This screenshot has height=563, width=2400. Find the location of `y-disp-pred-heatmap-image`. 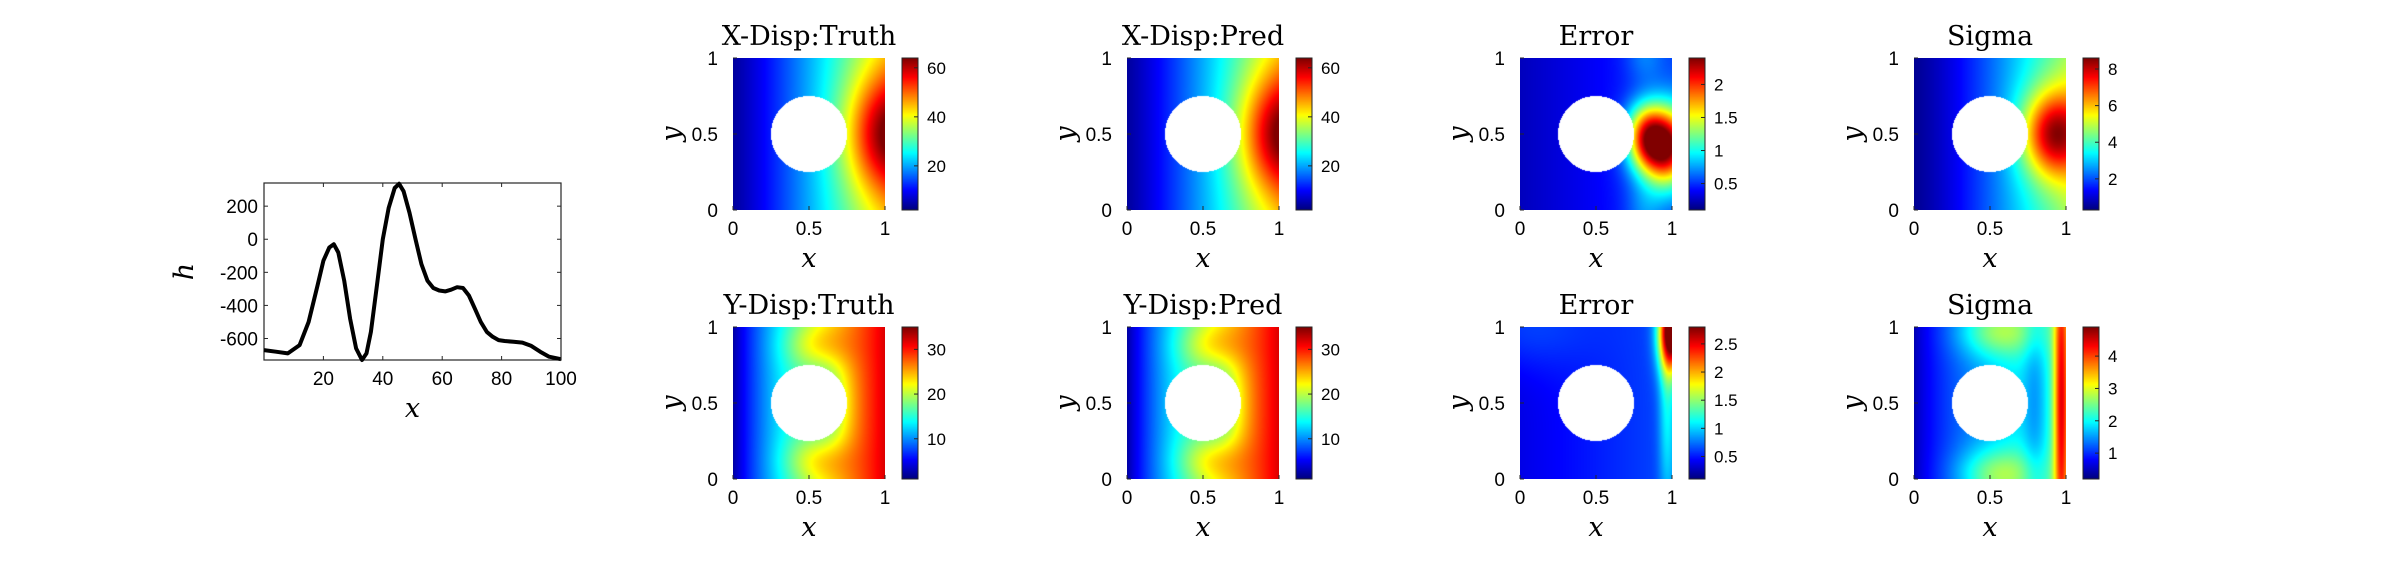

y-disp-pred-heatmap-image is located at coordinates (1203, 403).